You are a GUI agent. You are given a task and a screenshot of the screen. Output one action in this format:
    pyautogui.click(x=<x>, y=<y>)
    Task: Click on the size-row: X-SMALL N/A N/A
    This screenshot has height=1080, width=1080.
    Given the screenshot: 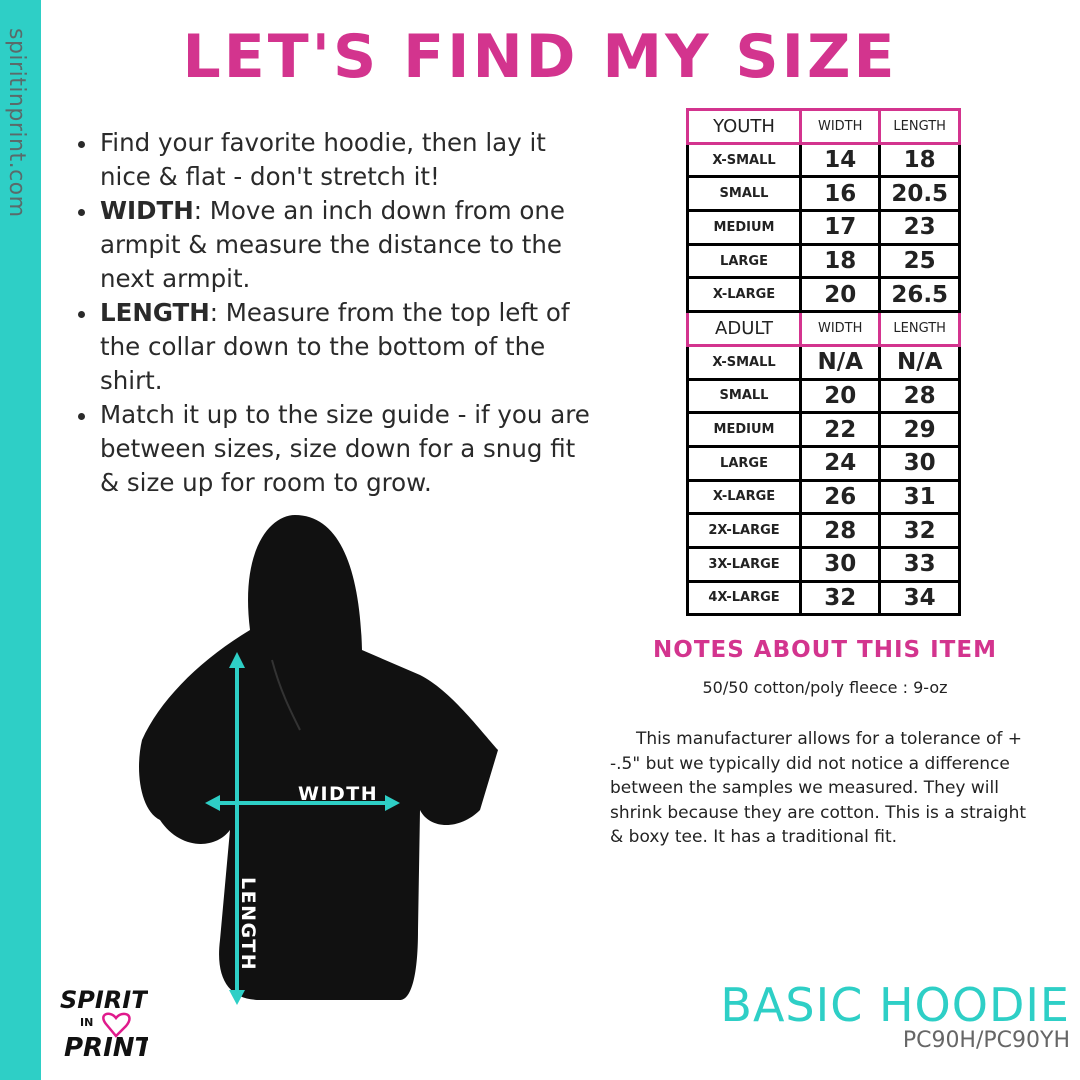 What is the action you would take?
    pyautogui.click(x=823, y=362)
    